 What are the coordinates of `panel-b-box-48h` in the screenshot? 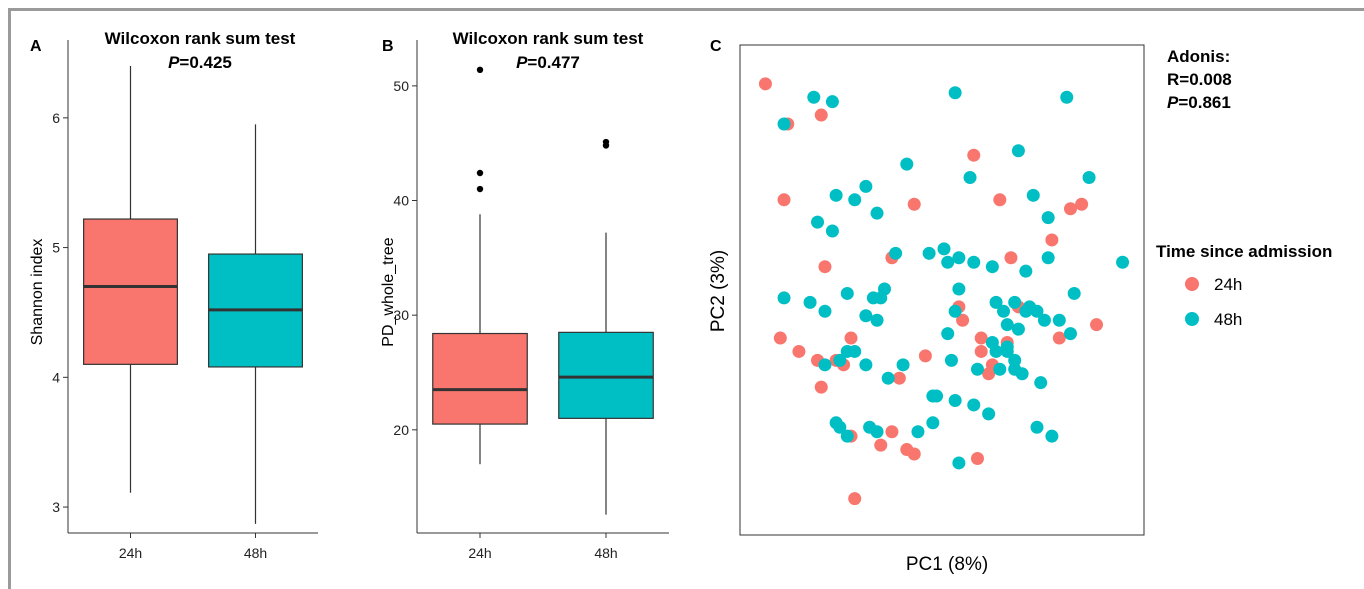 It's located at (606, 375).